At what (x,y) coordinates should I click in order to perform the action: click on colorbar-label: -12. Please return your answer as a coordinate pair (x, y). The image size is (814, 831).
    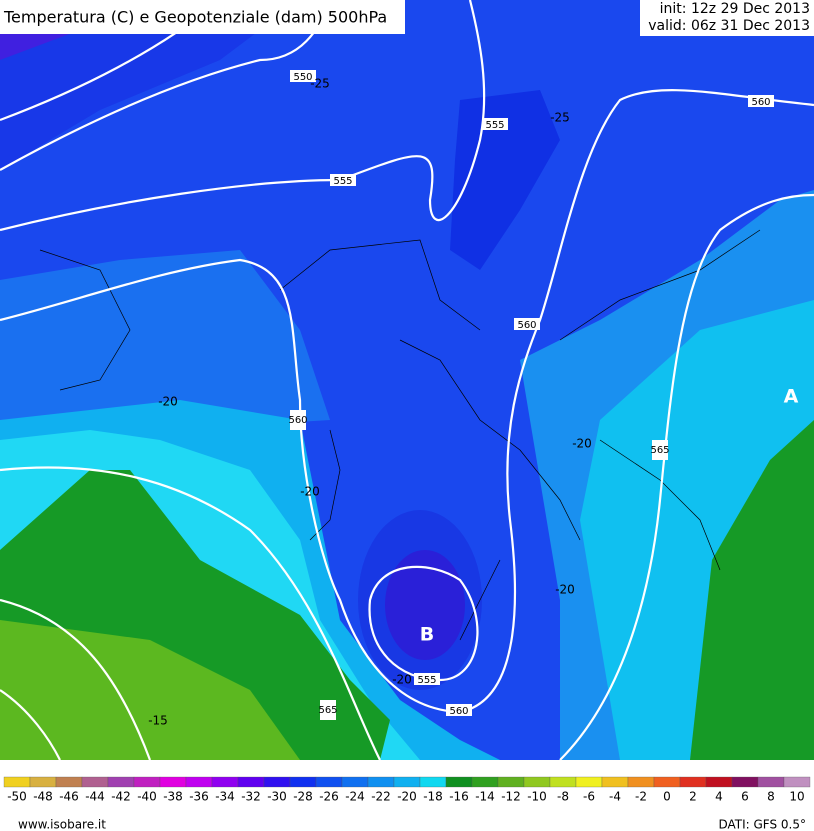
    Looking at the image, I should click on (511, 797).